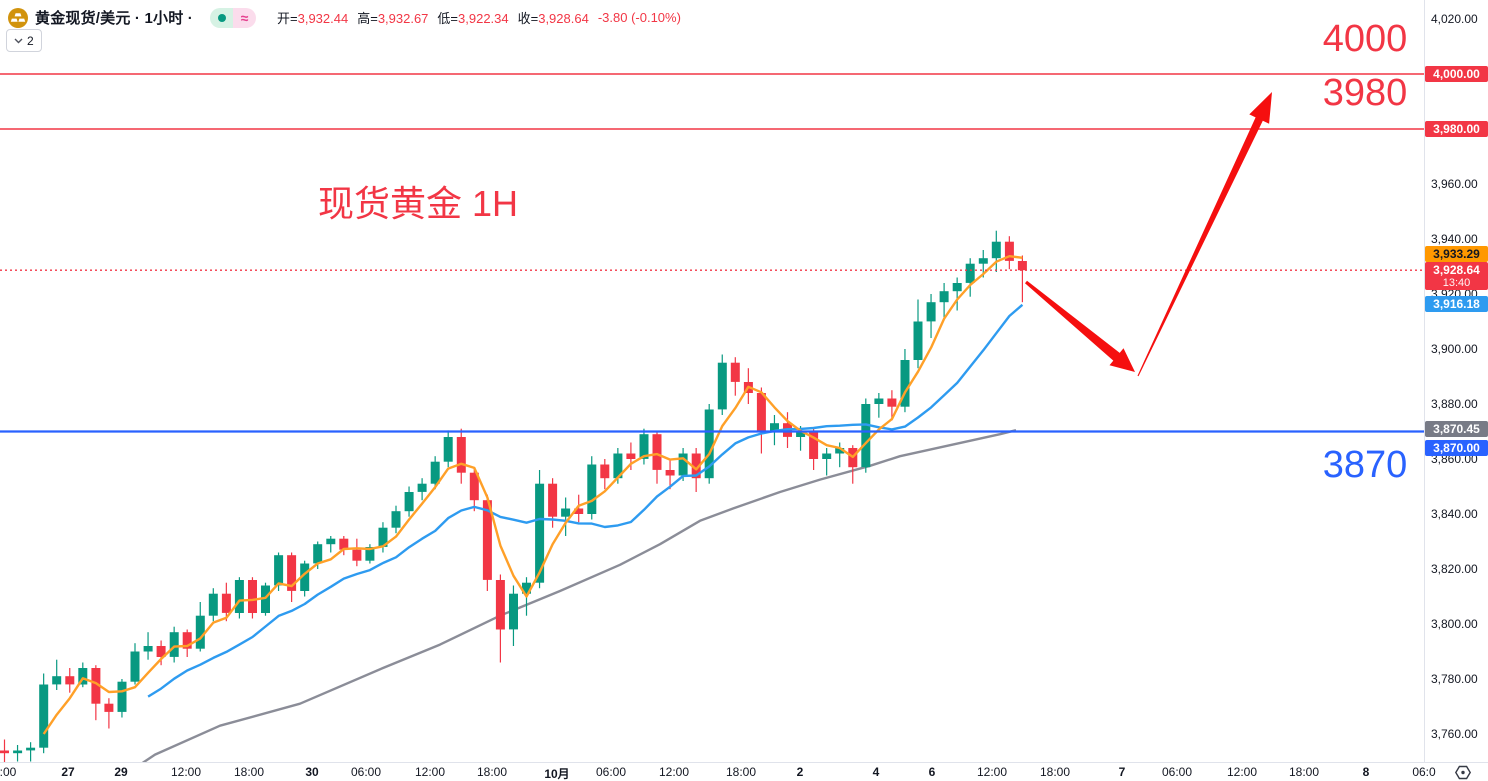 The width and height of the screenshot is (1488, 781). What do you see at coordinates (1080, 326) in the screenshot?
I see `projection-arrow-down` at bounding box center [1080, 326].